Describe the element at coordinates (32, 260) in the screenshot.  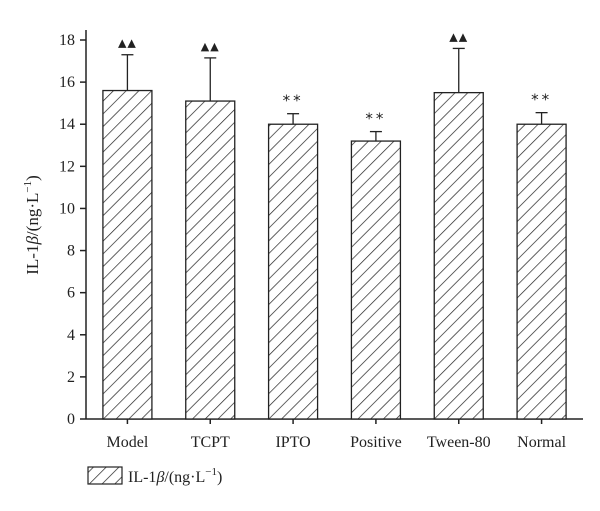
I see `y-axis-title-main: IL-1` at that location.